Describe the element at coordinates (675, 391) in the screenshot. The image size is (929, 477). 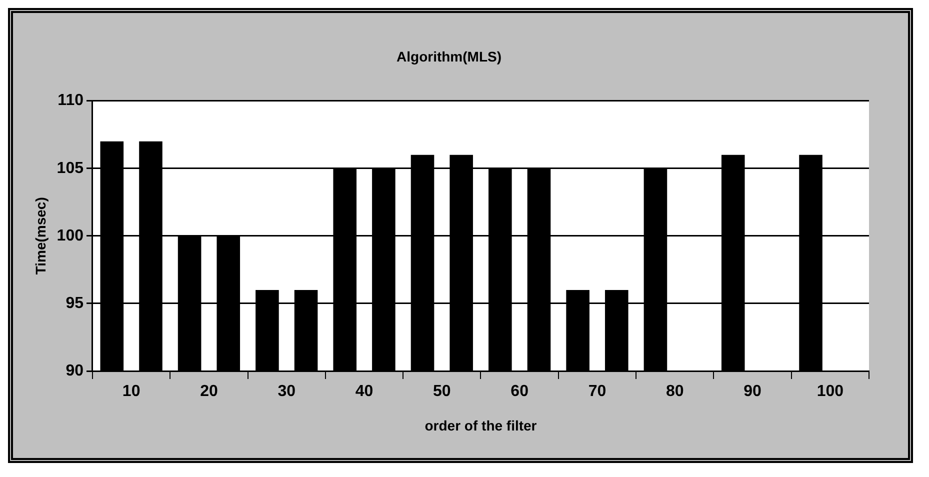
I see `x-tick-label: 80` at that location.